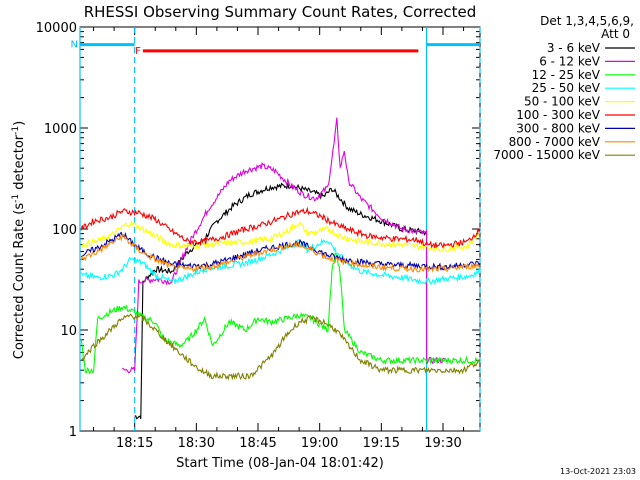 Image resolution: width=640 pixels, height=480 pixels. I want to click on legend-label: 800 - 7000 keV, so click(555, 142).